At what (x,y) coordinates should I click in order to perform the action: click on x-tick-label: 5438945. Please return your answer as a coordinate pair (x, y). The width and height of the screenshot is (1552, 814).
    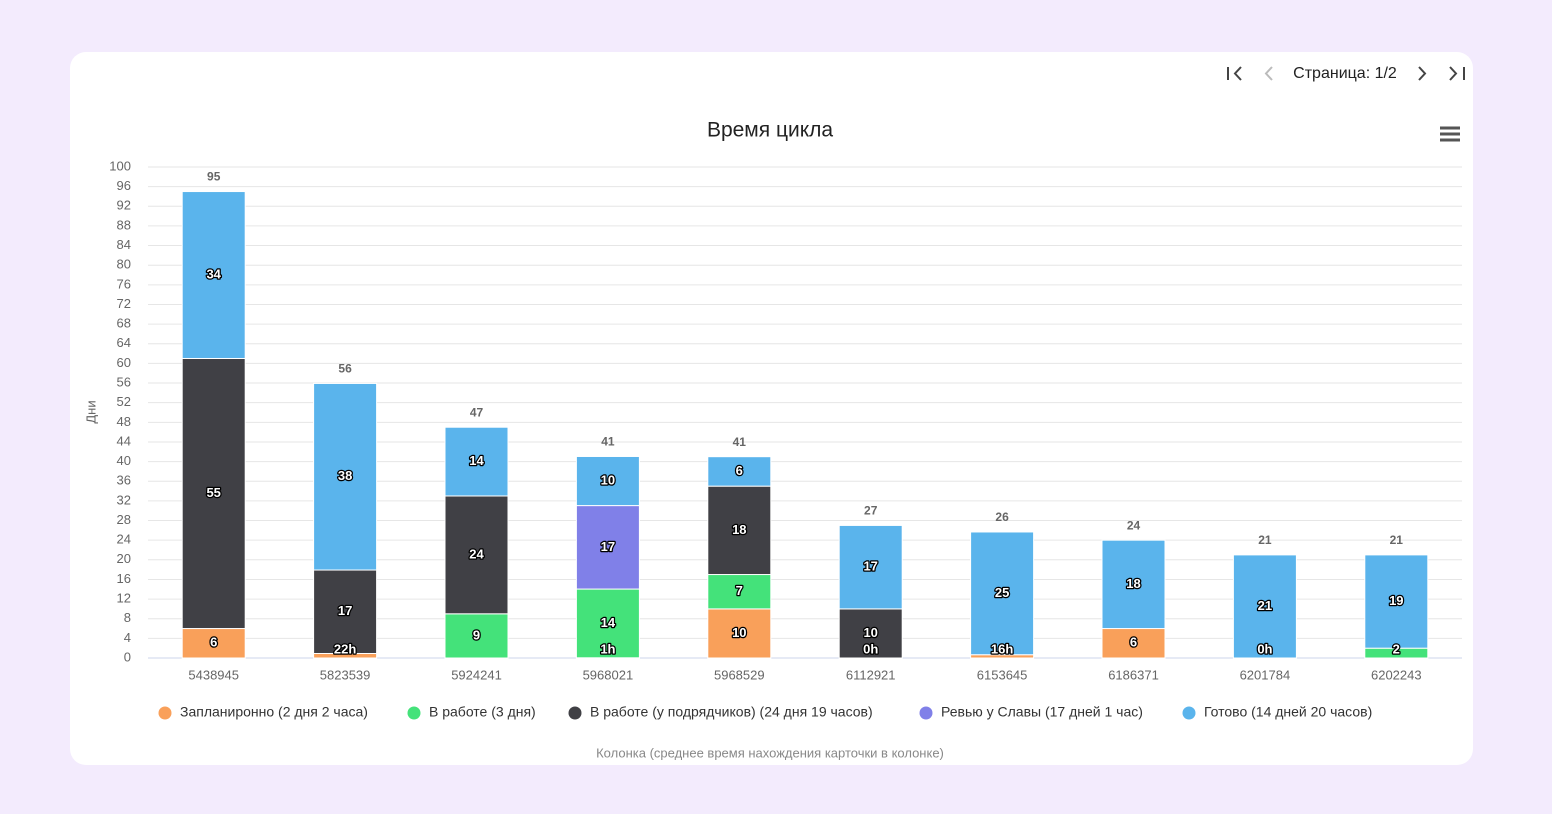
    Looking at the image, I should click on (213, 674).